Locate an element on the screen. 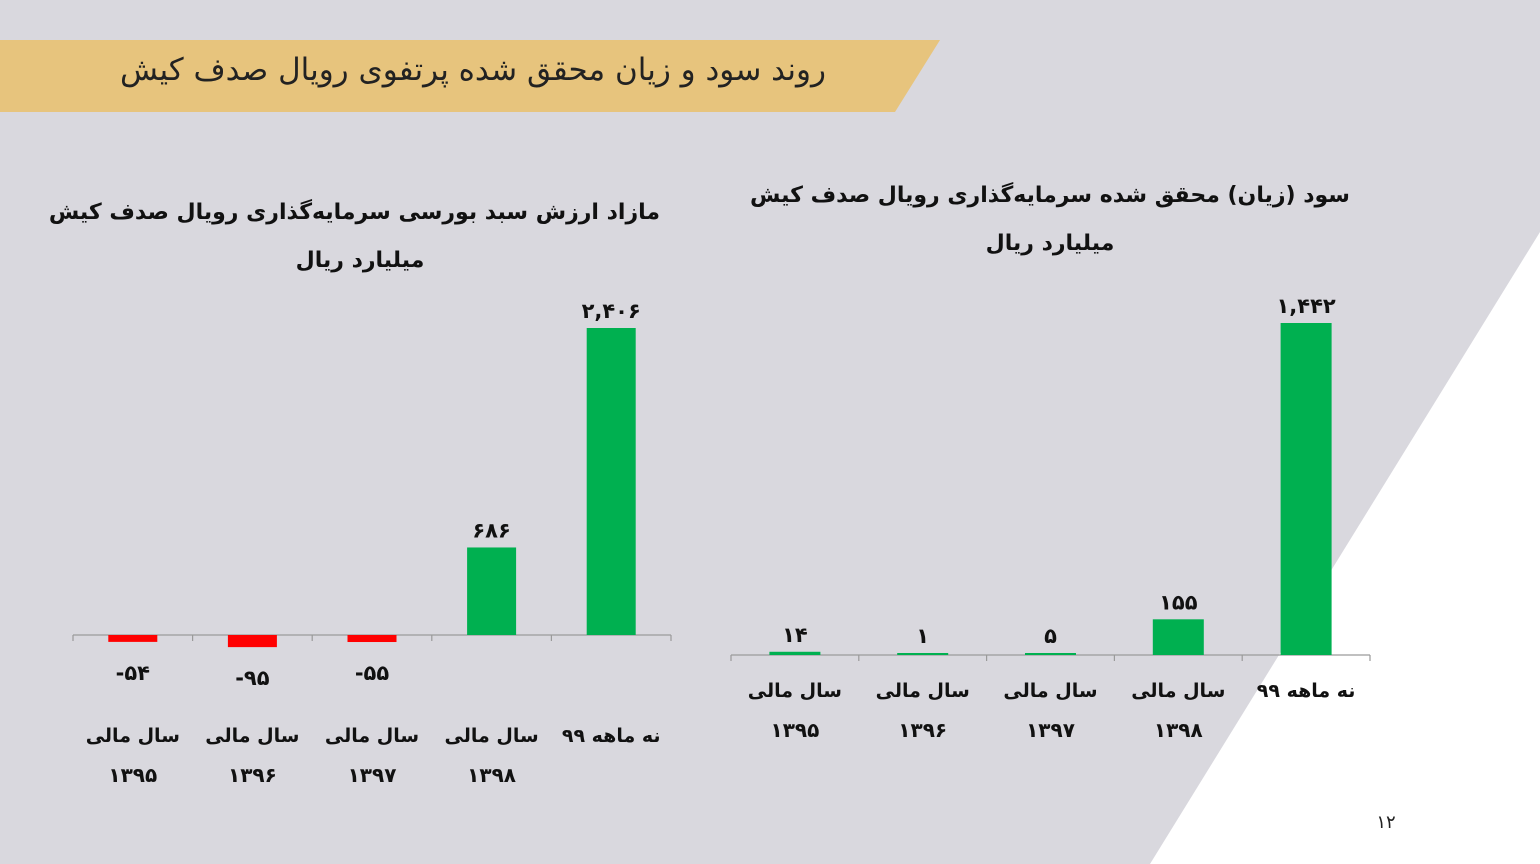  data-label: ۲,۴۰۶ is located at coordinates (611, 311).